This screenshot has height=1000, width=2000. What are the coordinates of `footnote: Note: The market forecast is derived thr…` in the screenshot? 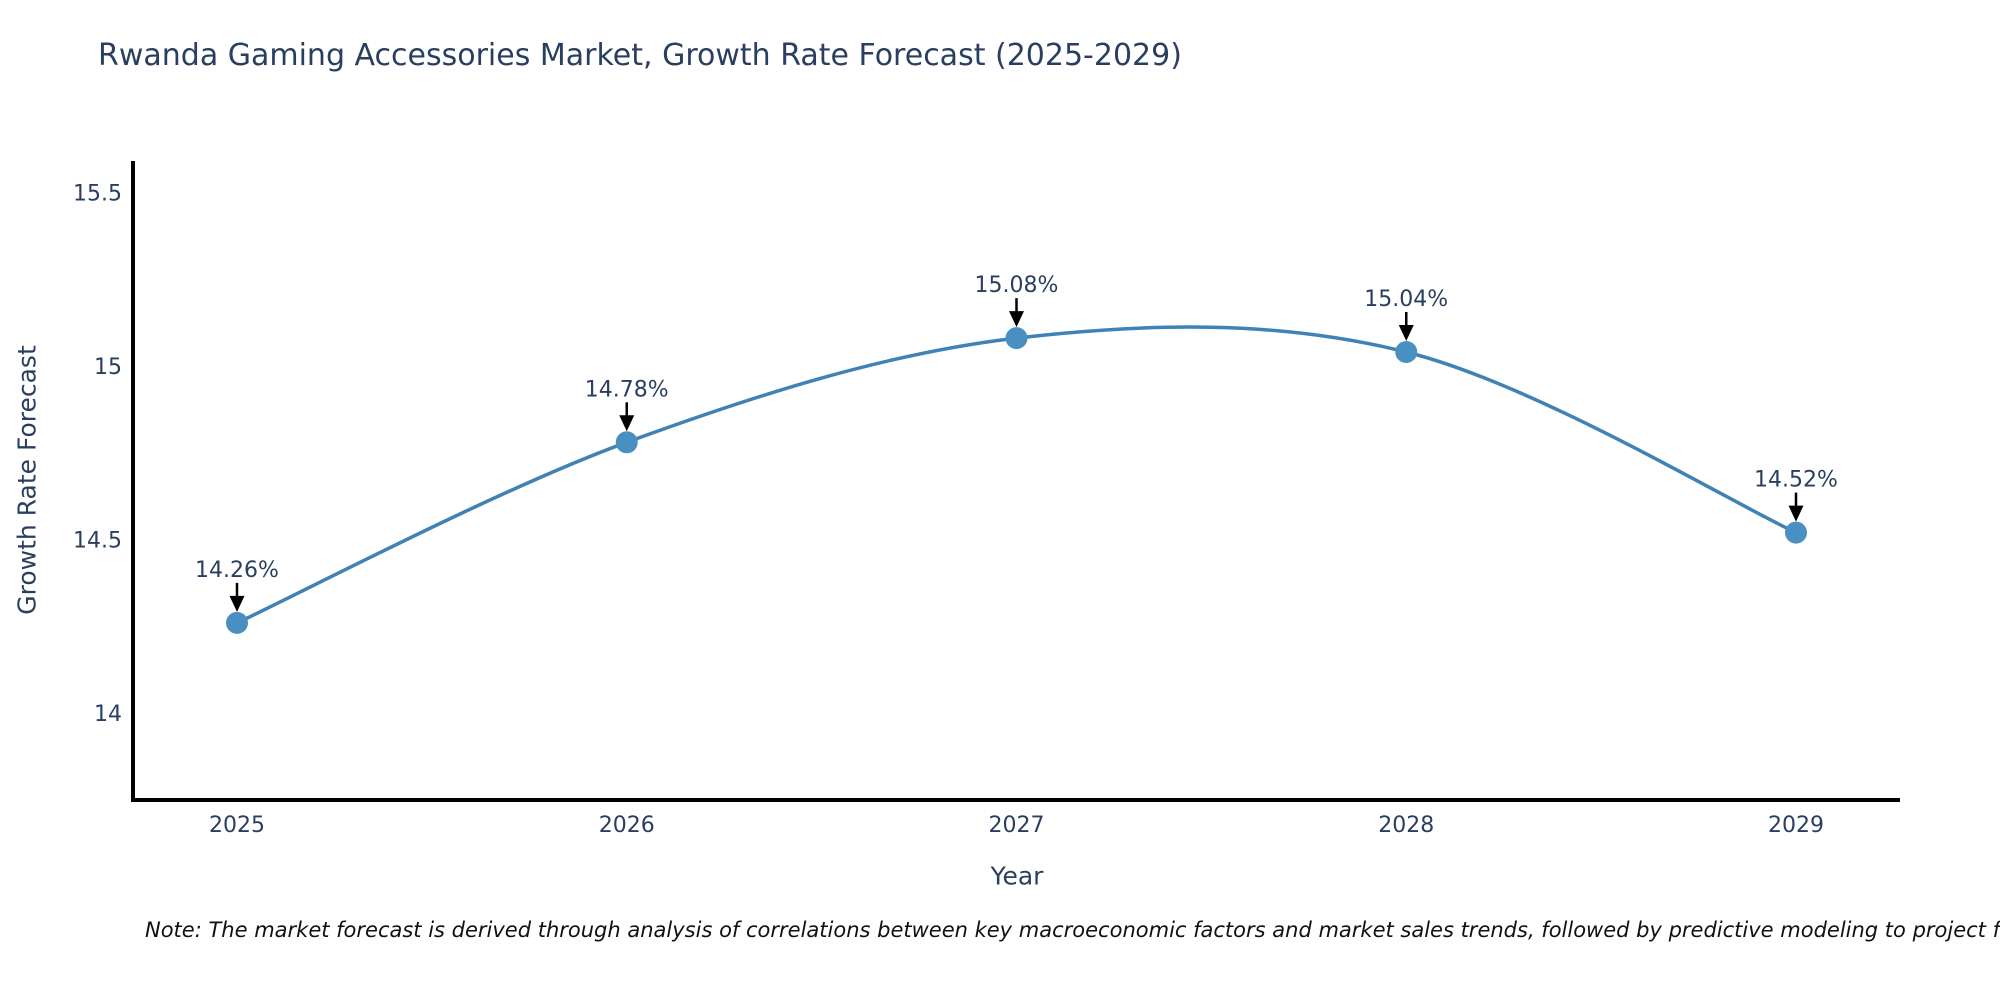 It's located at (1072, 930).